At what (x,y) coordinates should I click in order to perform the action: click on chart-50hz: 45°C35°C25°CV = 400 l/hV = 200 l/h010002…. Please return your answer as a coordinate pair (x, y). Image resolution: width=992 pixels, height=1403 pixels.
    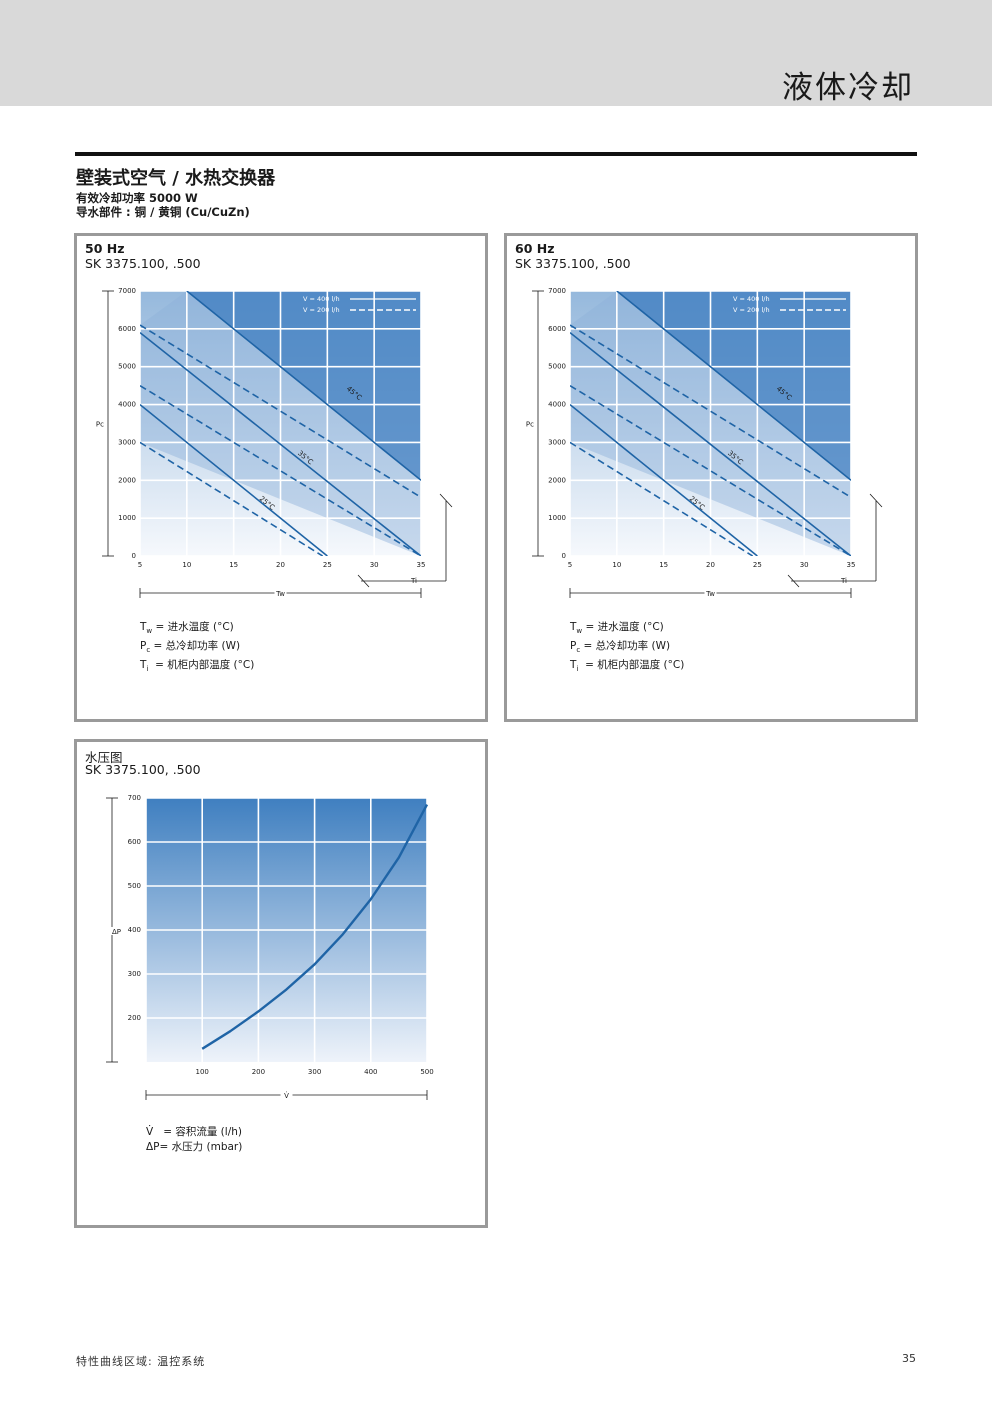
    Looking at the image, I should click on (274, 442).